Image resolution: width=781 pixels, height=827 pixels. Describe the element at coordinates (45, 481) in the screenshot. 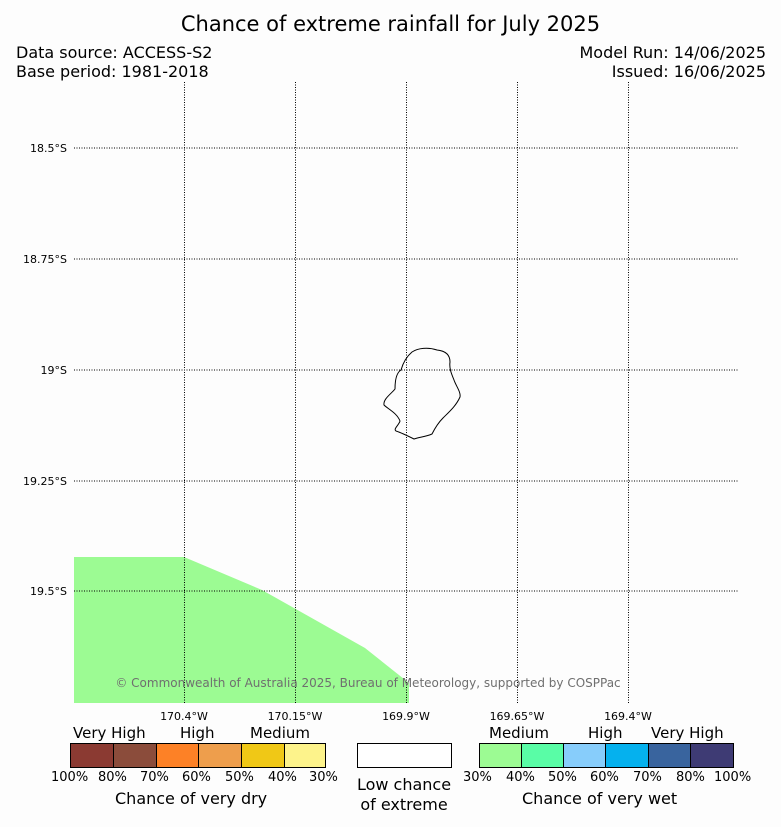

I see `lat-label: 19.25°S` at that location.